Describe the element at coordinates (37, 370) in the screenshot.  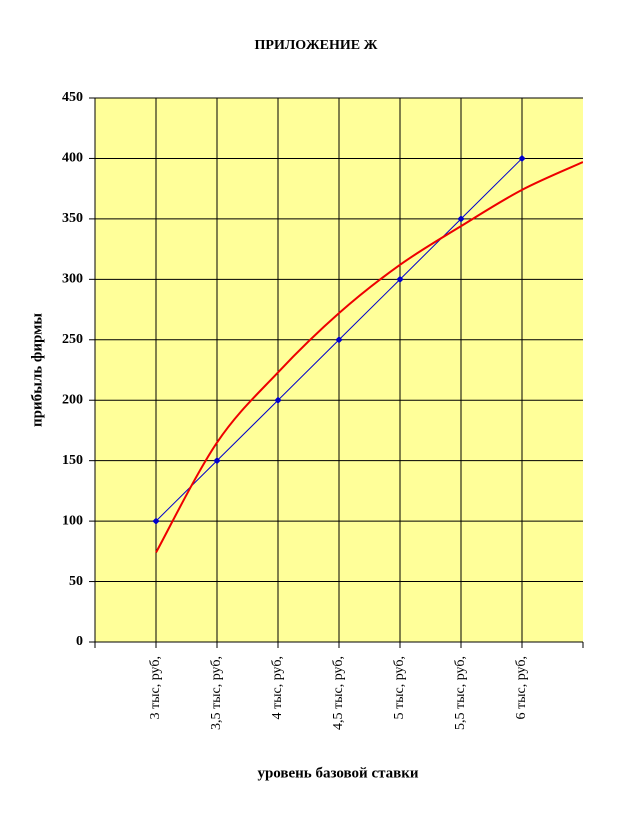
I see `y-axis-label: прибыль фирмы` at that location.